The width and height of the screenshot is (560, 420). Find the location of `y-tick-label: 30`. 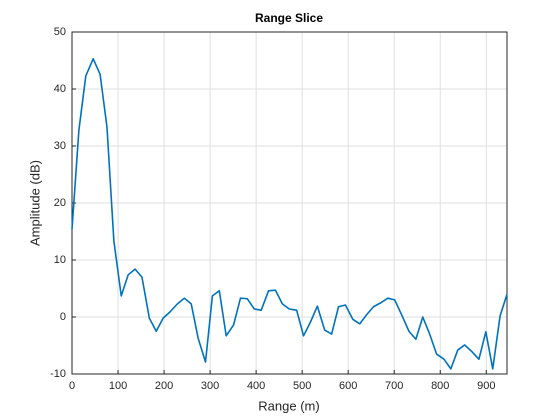

y-tick-label: 30 is located at coordinates (60, 146).